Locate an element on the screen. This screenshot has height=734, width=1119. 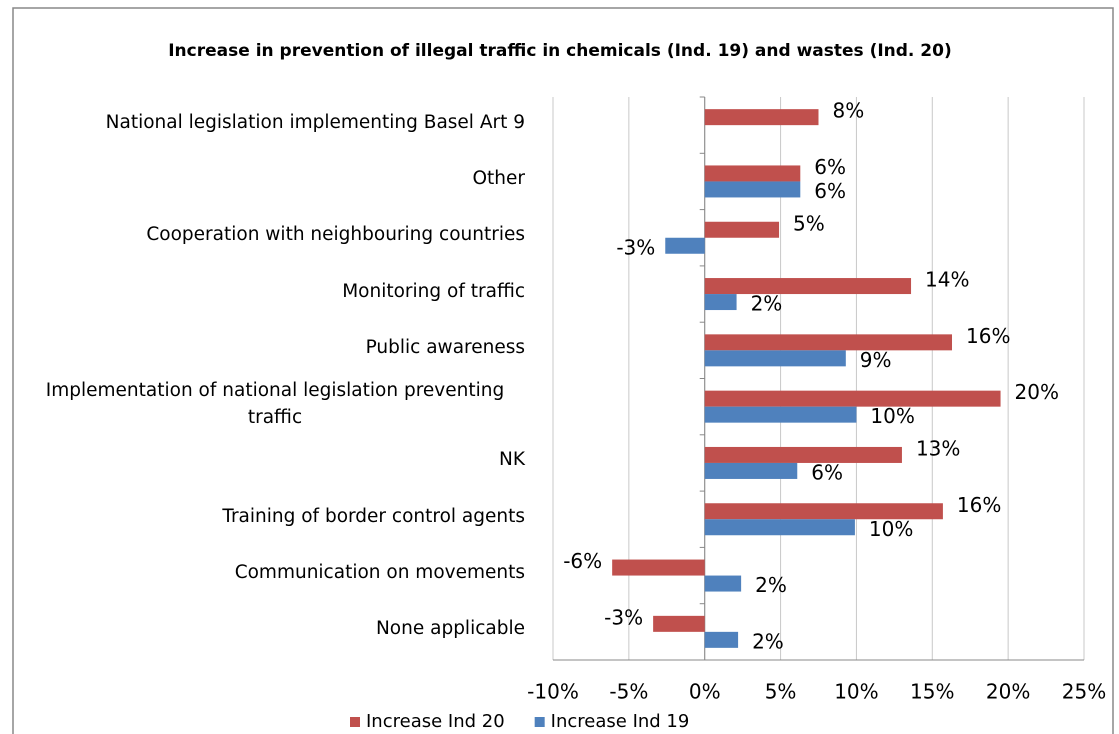
data-label: 8% is located at coordinates (849, 111).